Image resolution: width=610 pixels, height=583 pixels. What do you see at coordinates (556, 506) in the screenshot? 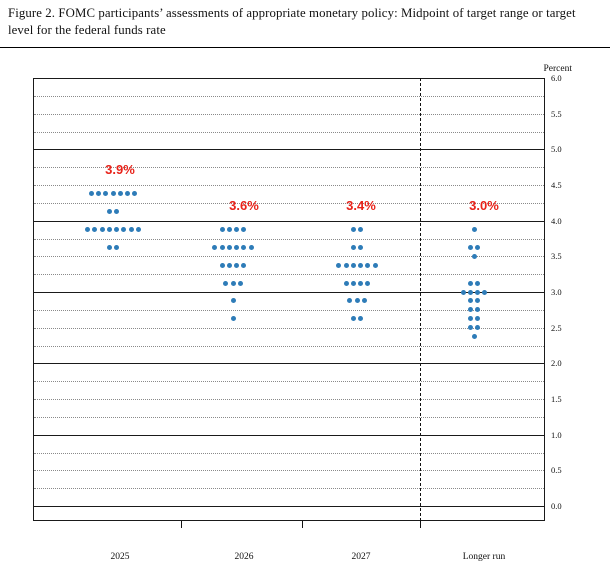
I see `y-tick-label: 0.0` at bounding box center [556, 506].